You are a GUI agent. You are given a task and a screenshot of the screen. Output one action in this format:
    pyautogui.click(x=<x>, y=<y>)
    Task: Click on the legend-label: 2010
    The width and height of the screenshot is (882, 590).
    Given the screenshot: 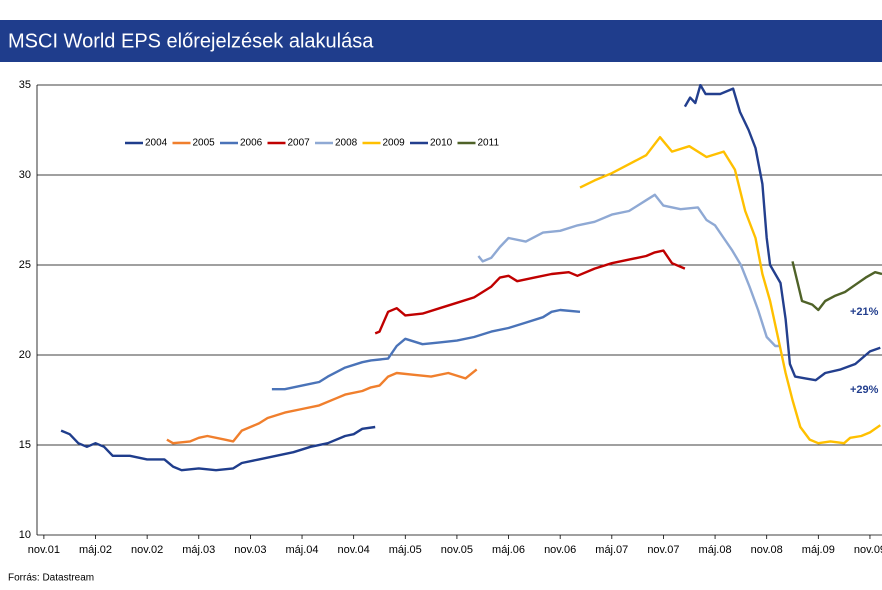 What is the action you would take?
    pyautogui.click(x=441, y=143)
    